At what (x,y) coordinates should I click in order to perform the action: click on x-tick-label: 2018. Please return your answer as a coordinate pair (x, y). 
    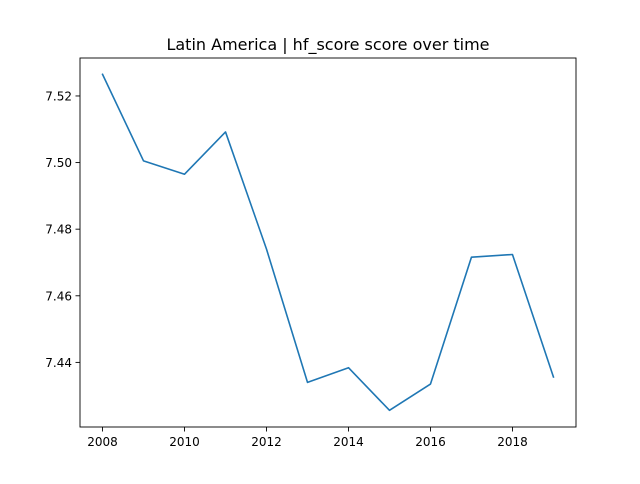
    Looking at the image, I should click on (512, 442).